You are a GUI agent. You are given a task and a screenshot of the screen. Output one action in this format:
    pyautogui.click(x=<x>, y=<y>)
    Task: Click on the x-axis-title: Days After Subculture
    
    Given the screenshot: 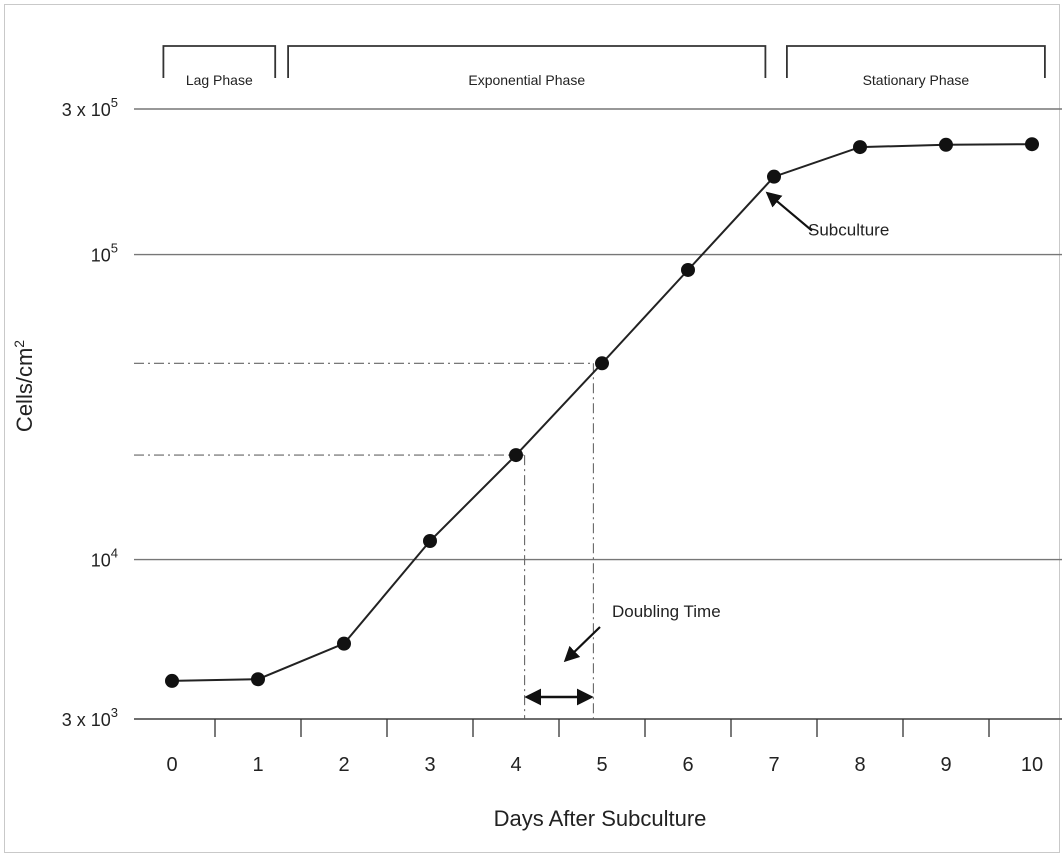 What is the action you would take?
    pyautogui.click(x=600, y=818)
    